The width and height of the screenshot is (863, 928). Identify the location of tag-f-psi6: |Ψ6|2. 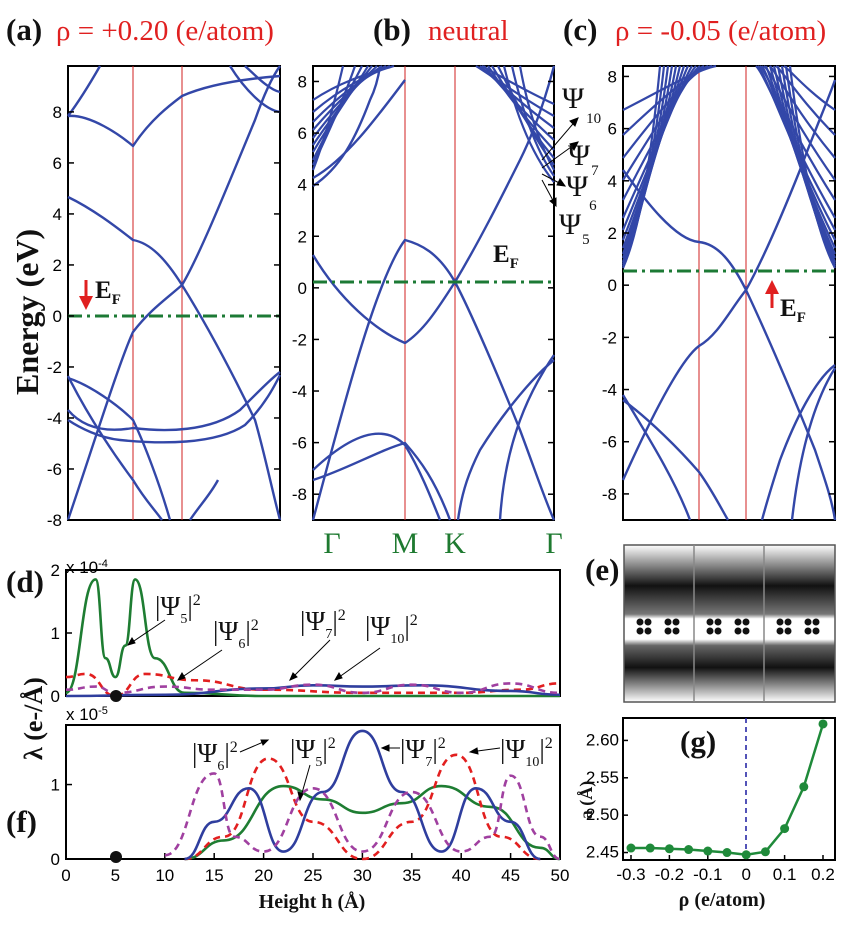
(215, 756).